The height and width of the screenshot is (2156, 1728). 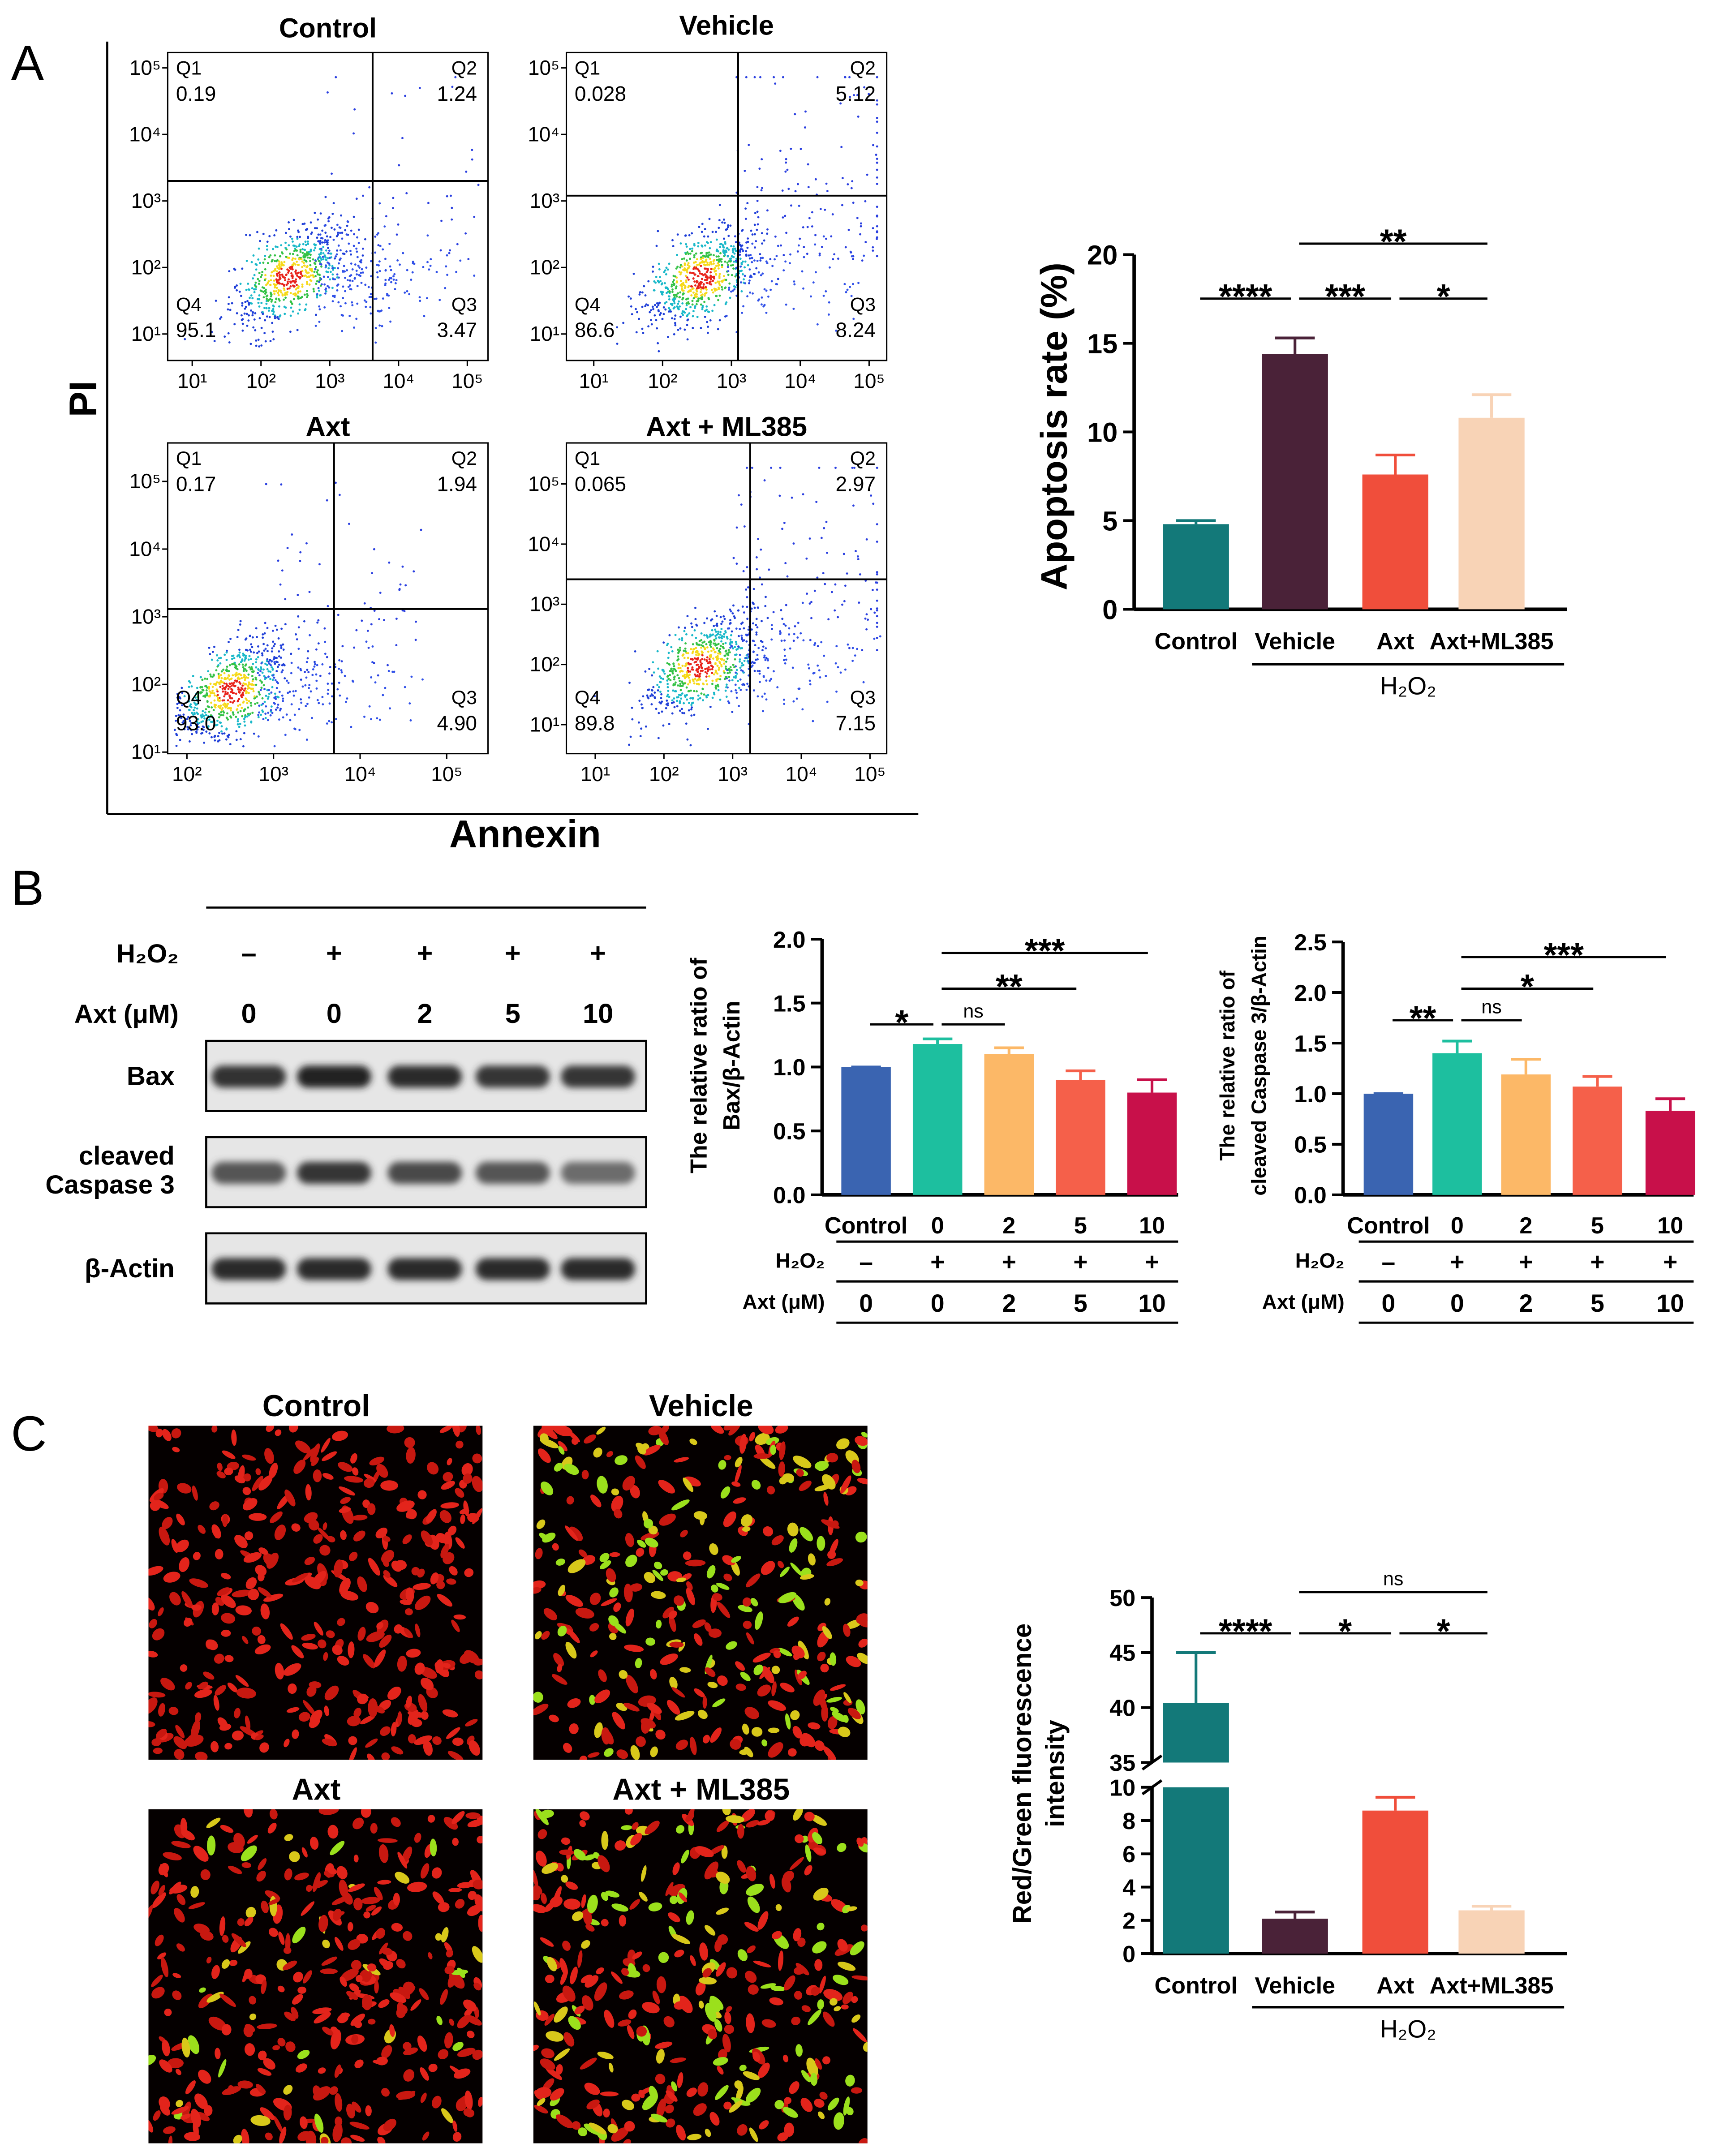 What do you see at coordinates (27, 63) in the screenshot?
I see `panel-label: A` at bounding box center [27, 63].